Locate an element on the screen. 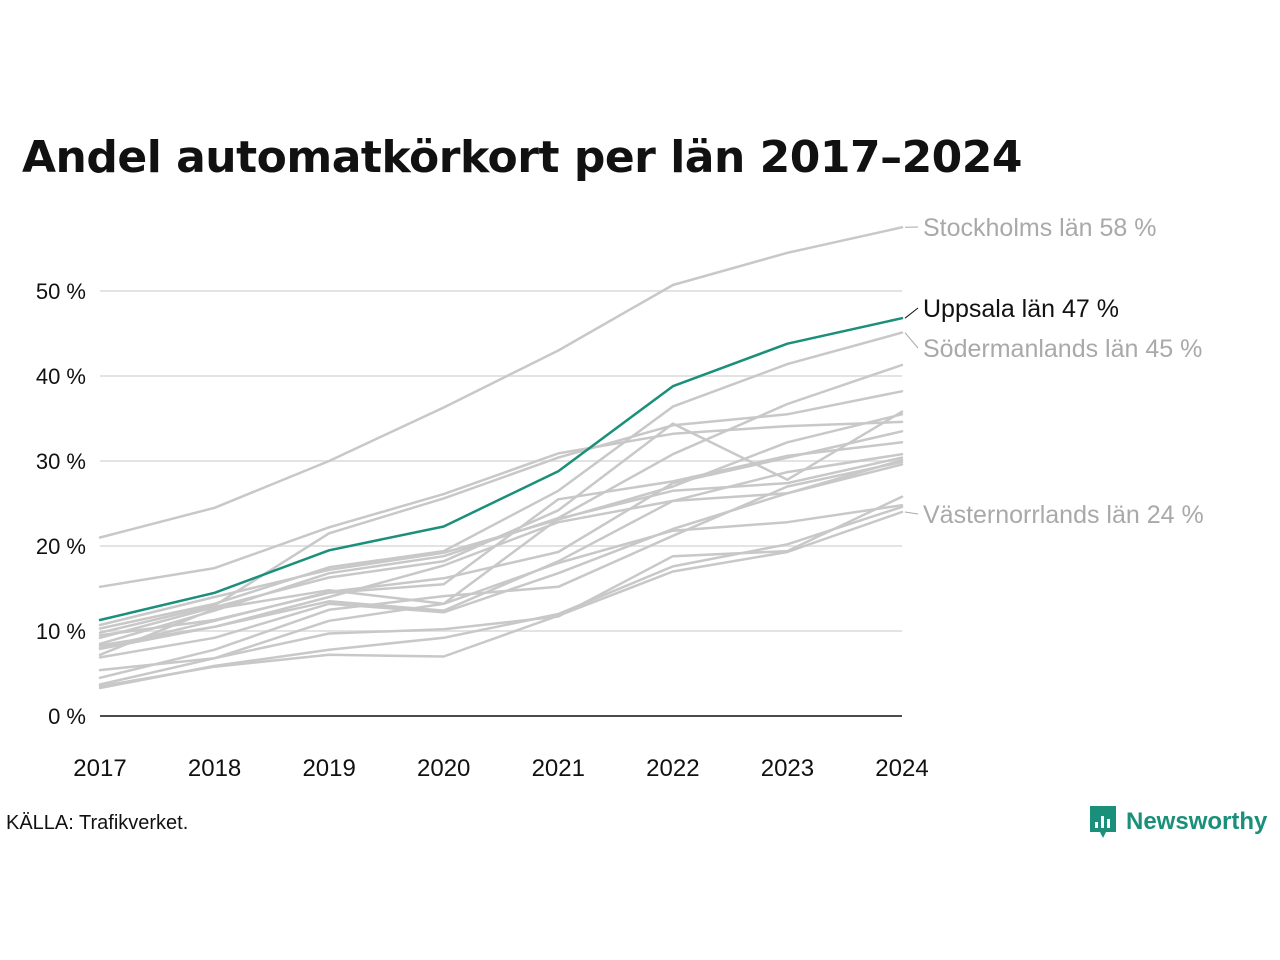 The height and width of the screenshot is (960, 1280). brand-name: Newsworthy is located at coordinates (1197, 821).